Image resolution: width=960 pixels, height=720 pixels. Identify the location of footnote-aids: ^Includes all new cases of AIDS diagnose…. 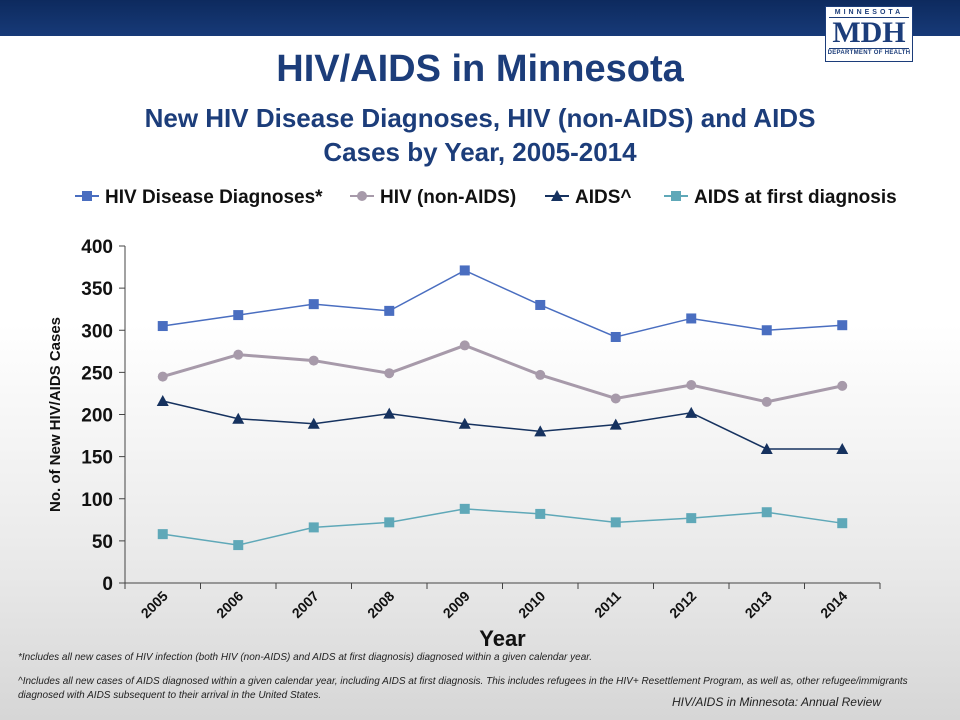
(463, 688).